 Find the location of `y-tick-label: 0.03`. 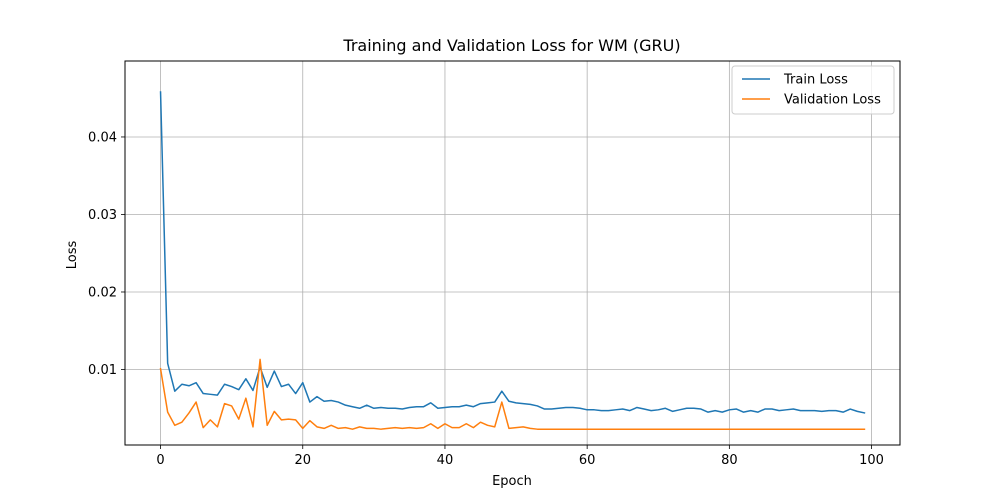

y-tick-label: 0.03 is located at coordinates (102, 215).